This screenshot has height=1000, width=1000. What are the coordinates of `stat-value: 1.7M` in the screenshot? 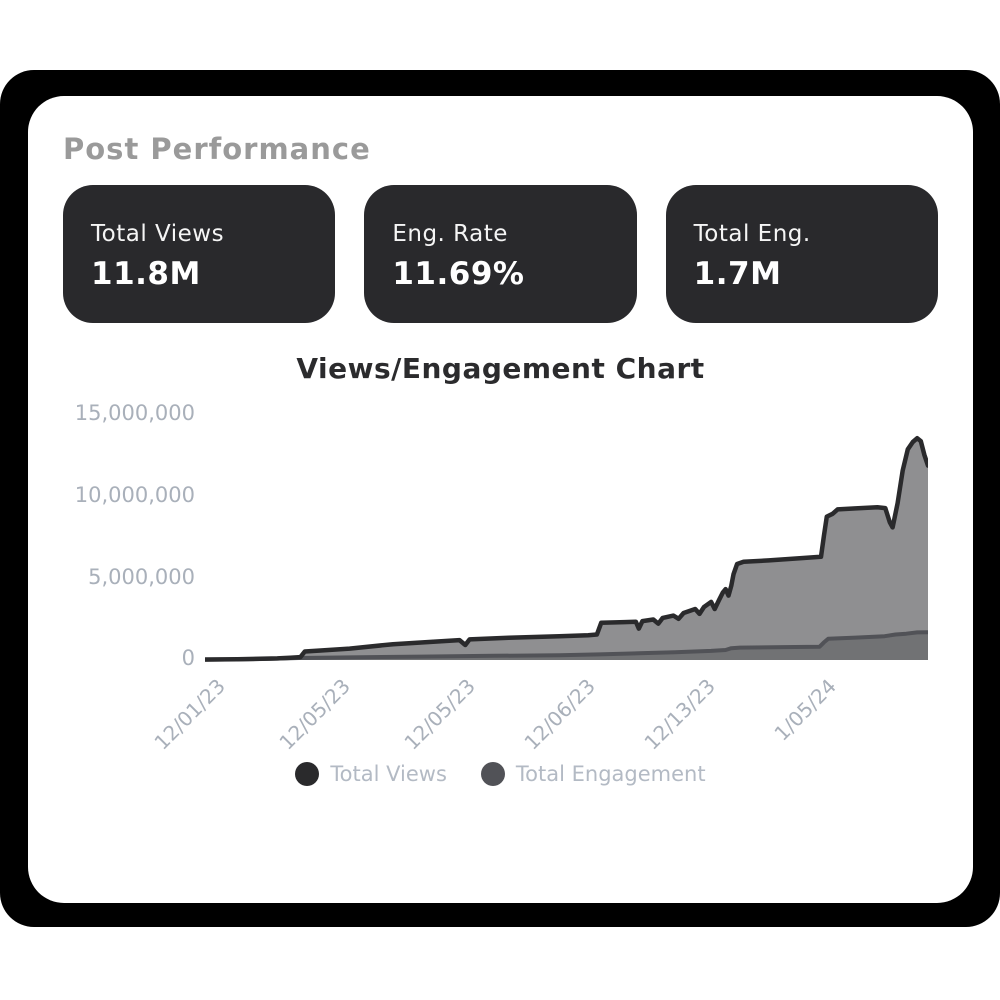 It's located at (737, 274).